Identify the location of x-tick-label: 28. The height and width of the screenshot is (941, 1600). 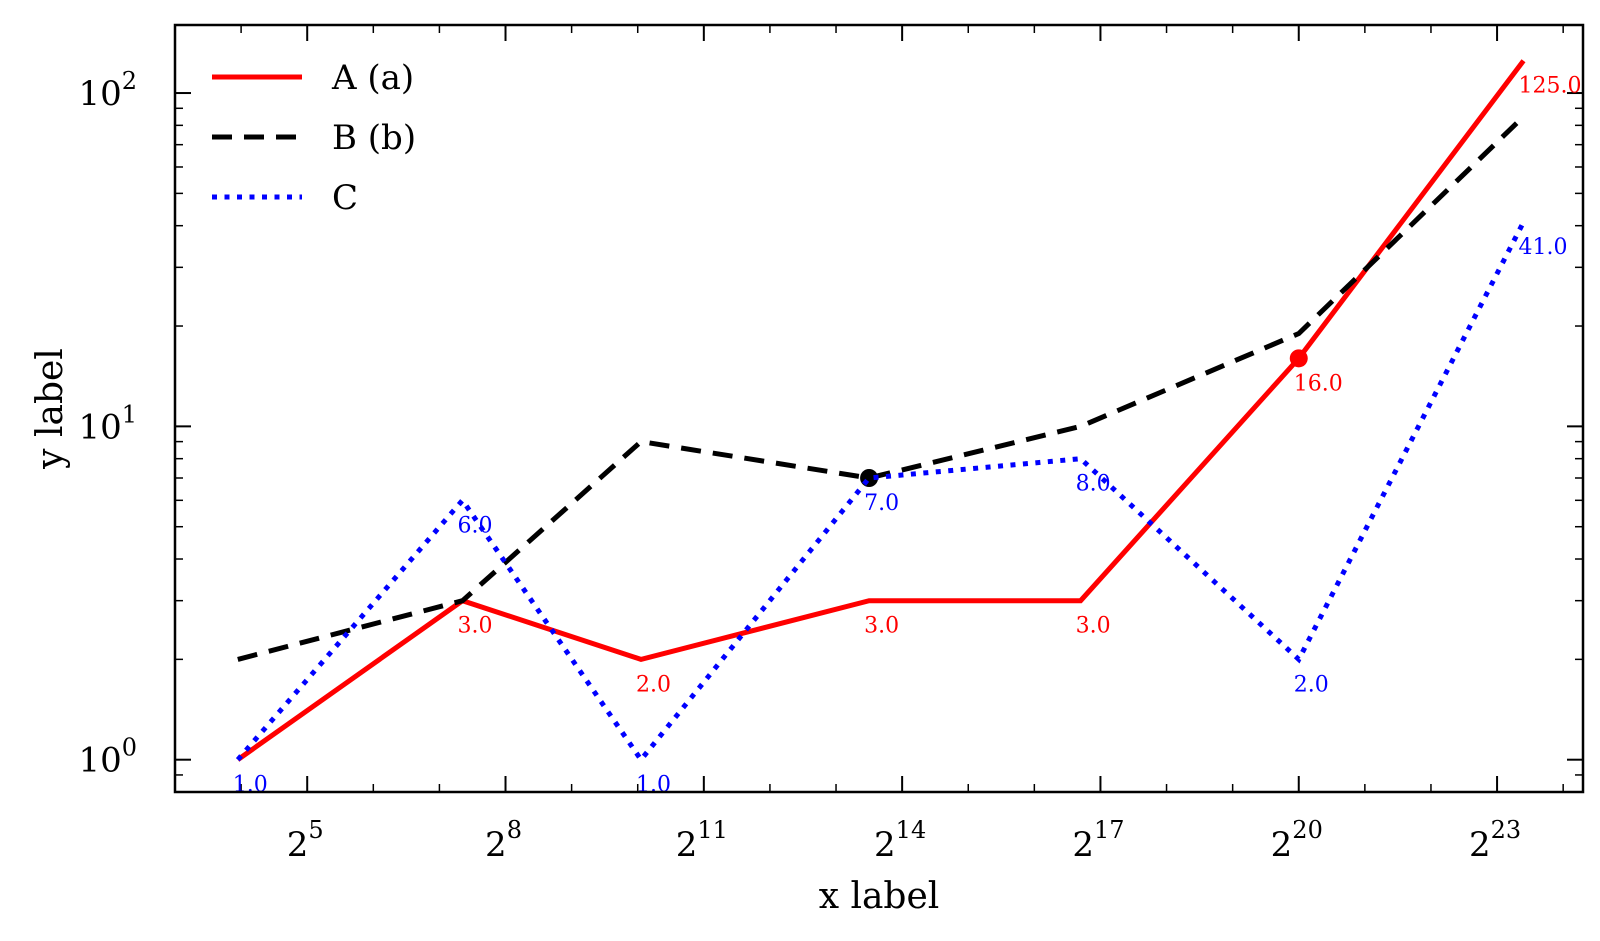
(503, 840).